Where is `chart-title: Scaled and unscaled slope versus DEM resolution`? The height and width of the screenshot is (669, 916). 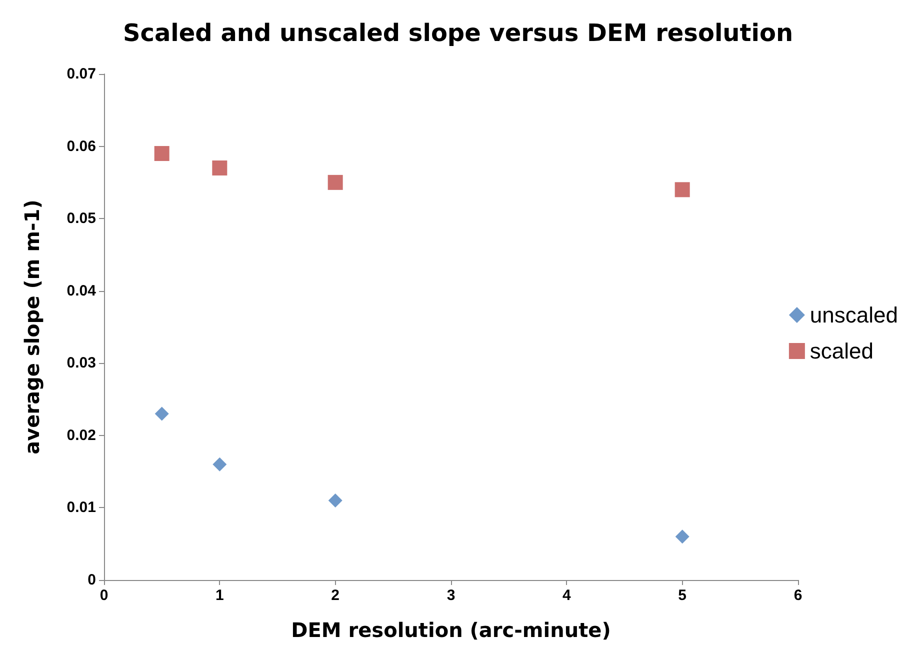 chart-title: Scaled and unscaled slope versus DEM resolution is located at coordinates (458, 33).